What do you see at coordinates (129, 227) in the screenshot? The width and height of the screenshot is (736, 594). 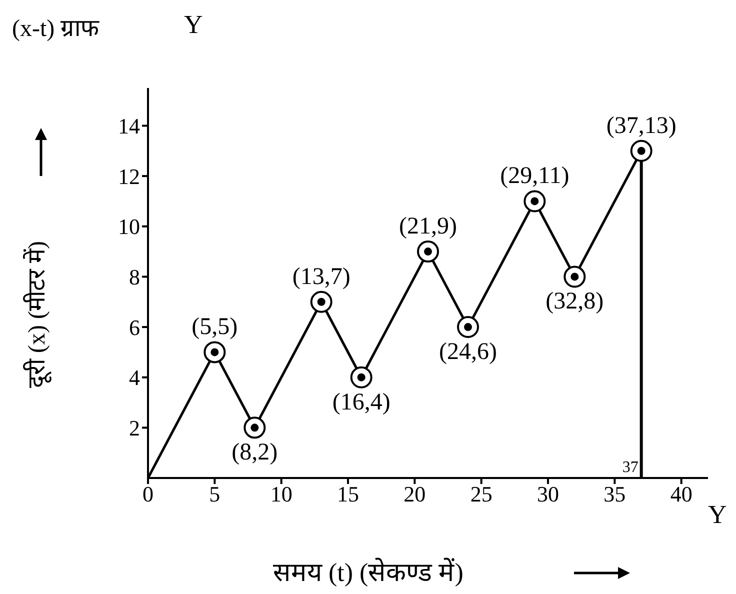 I see `y-tick-label: 10` at bounding box center [129, 227].